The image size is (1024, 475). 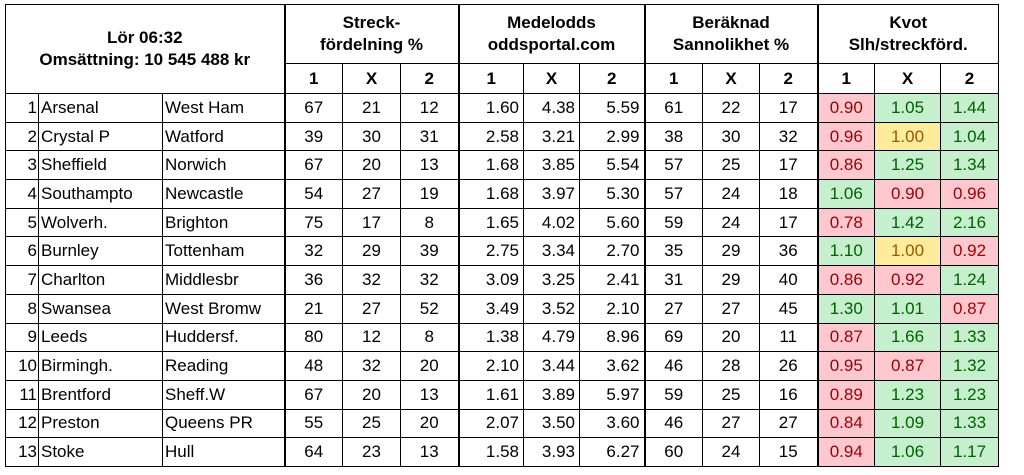 I want to click on streck-value: 31, so click(x=430, y=136).